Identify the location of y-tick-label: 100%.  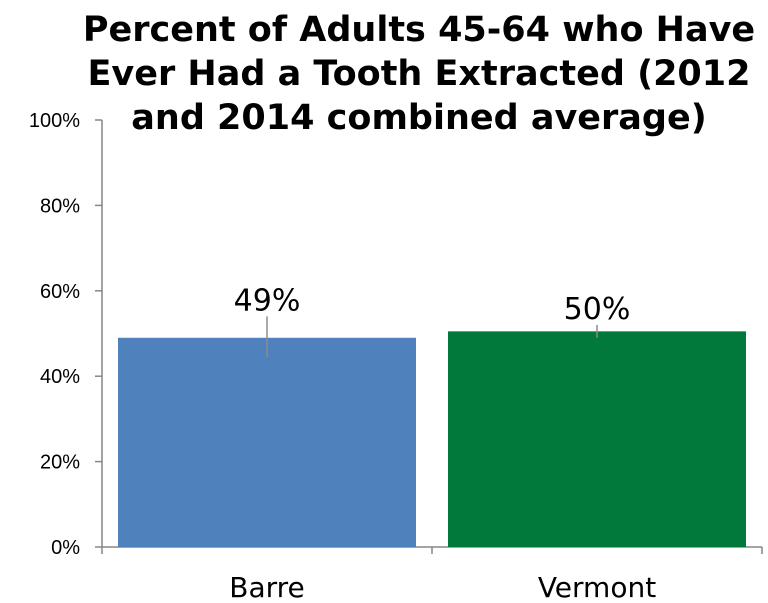
(54, 121).